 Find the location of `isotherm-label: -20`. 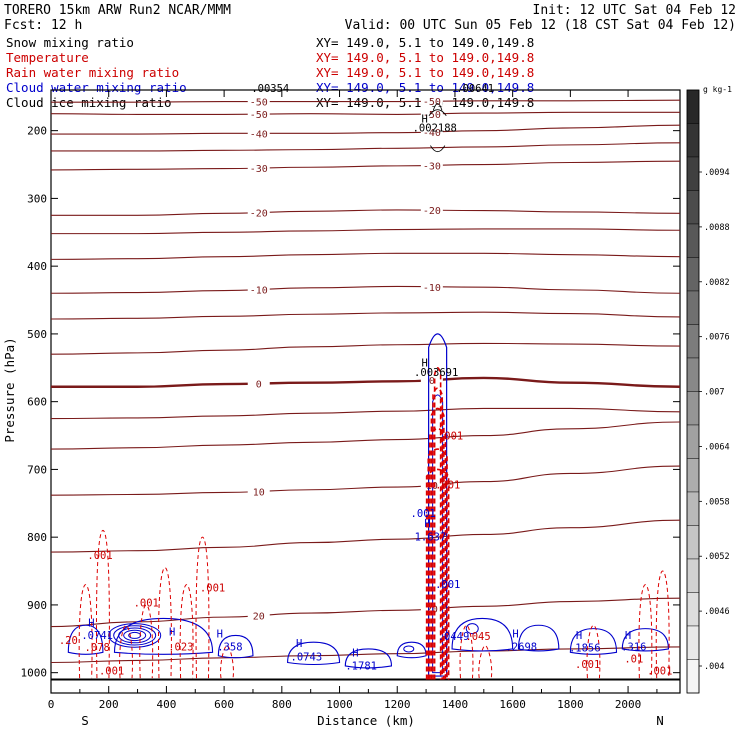

isotherm-label: -20 is located at coordinates (432, 211).